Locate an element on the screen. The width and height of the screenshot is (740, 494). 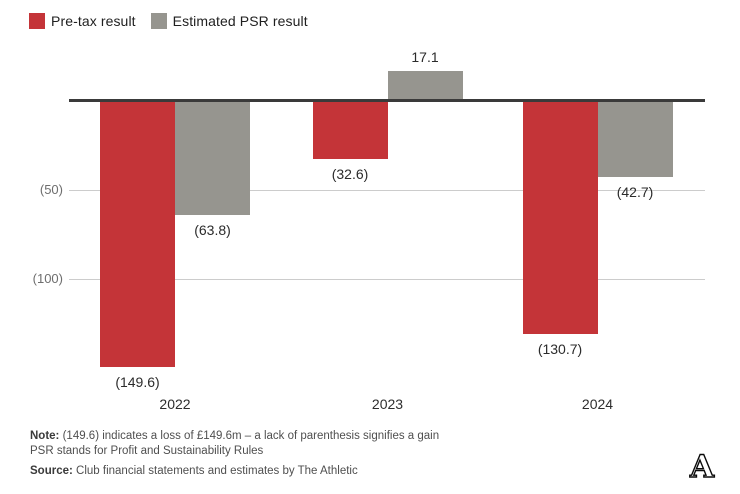
legend-item-pretax: Pre-tax result is located at coordinates (82, 21).